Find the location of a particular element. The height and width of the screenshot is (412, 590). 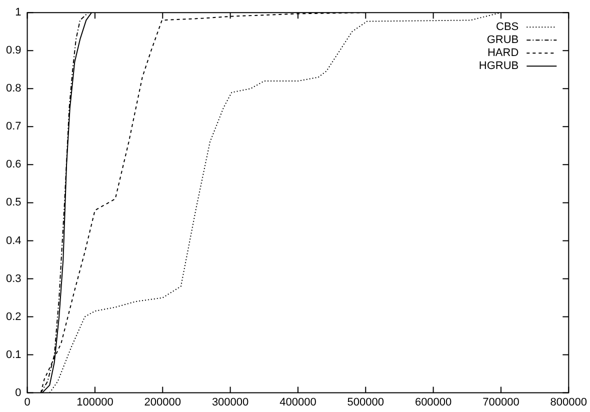

y-tick-label: 0.3 is located at coordinates (14, 278).